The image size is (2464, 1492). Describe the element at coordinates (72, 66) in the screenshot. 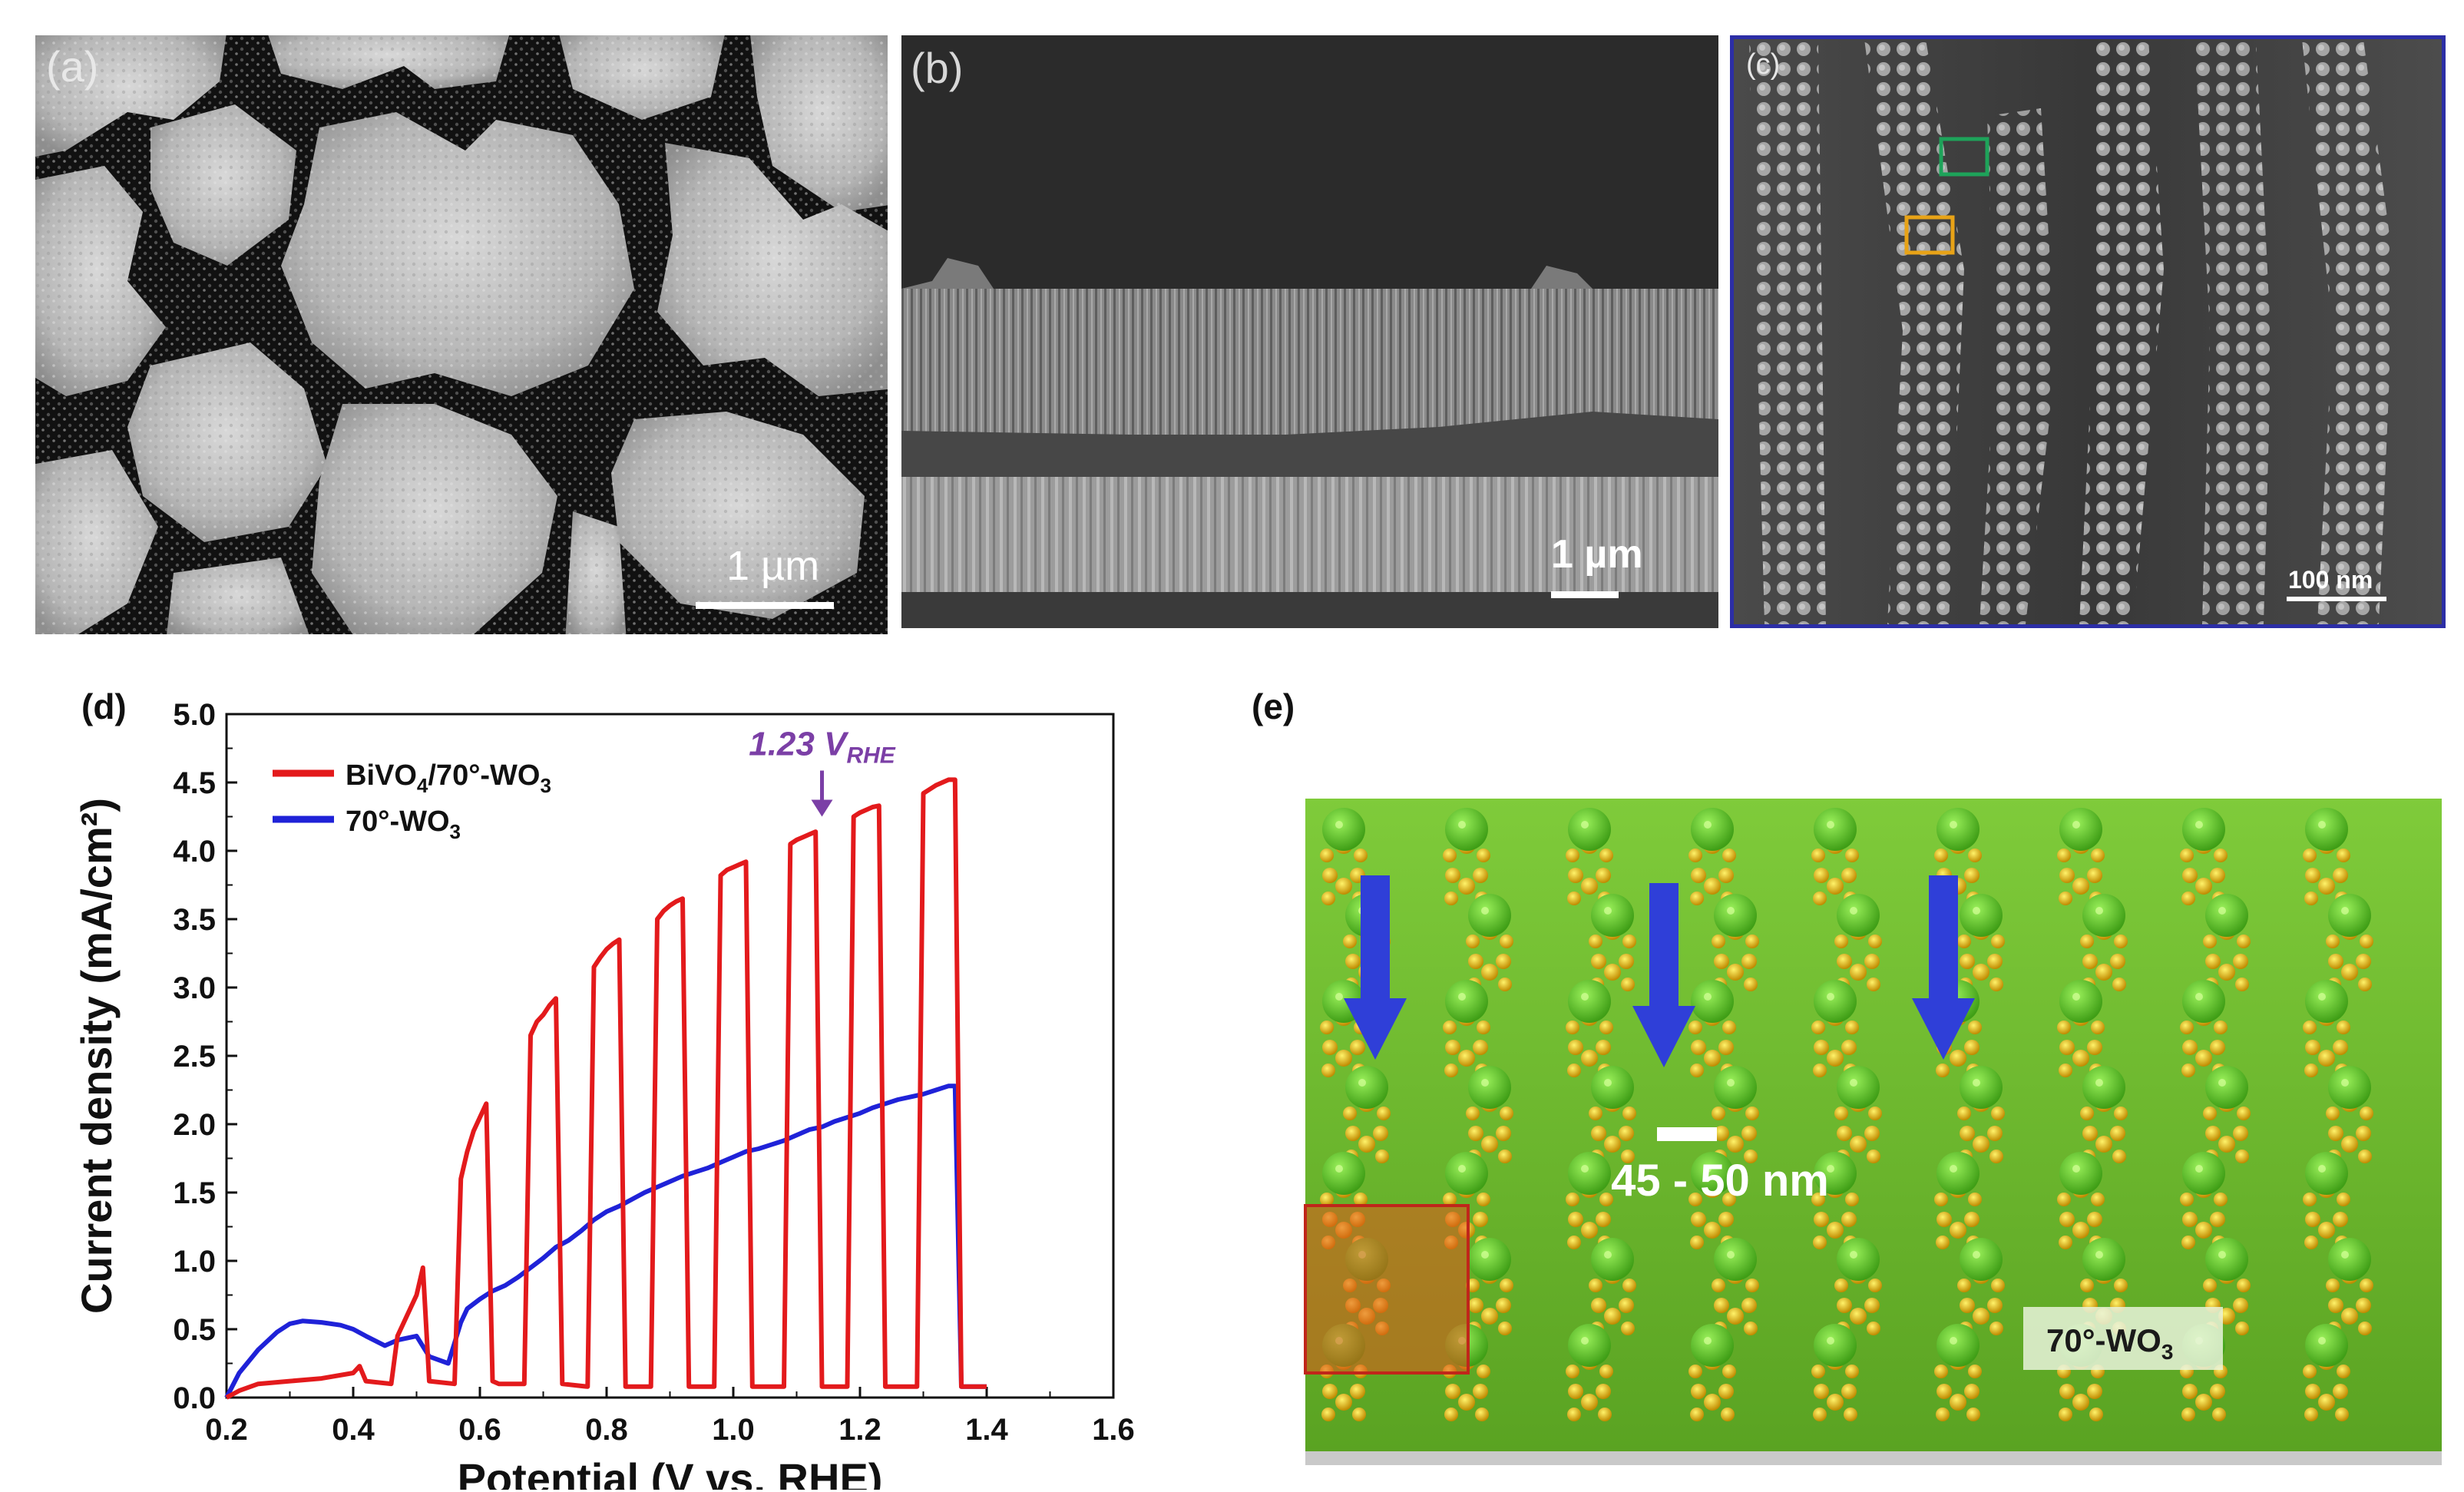

I see `panel-a-label: (a)` at that location.